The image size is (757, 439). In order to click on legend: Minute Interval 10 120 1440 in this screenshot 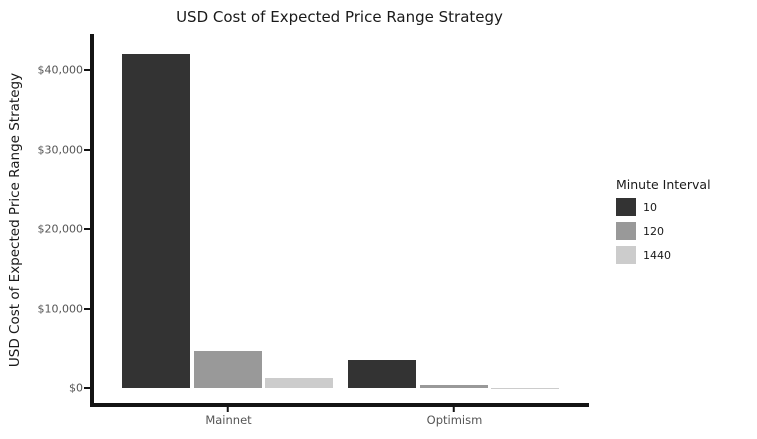, I will do `click(663, 223)`.